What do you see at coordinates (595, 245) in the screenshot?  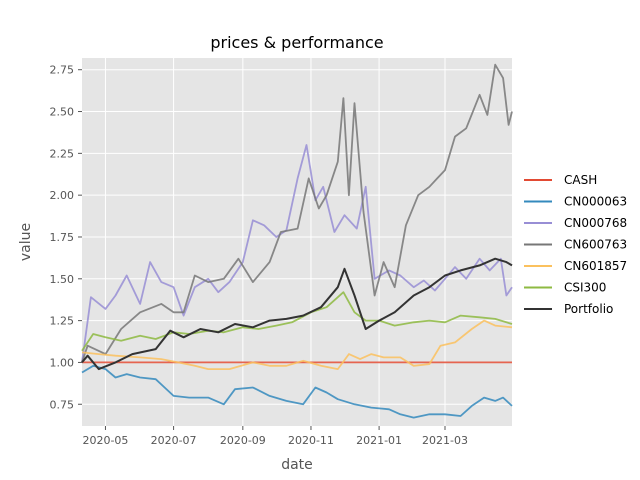 I see `legend-label-cn600763: CN600763` at bounding box center [595, 245].